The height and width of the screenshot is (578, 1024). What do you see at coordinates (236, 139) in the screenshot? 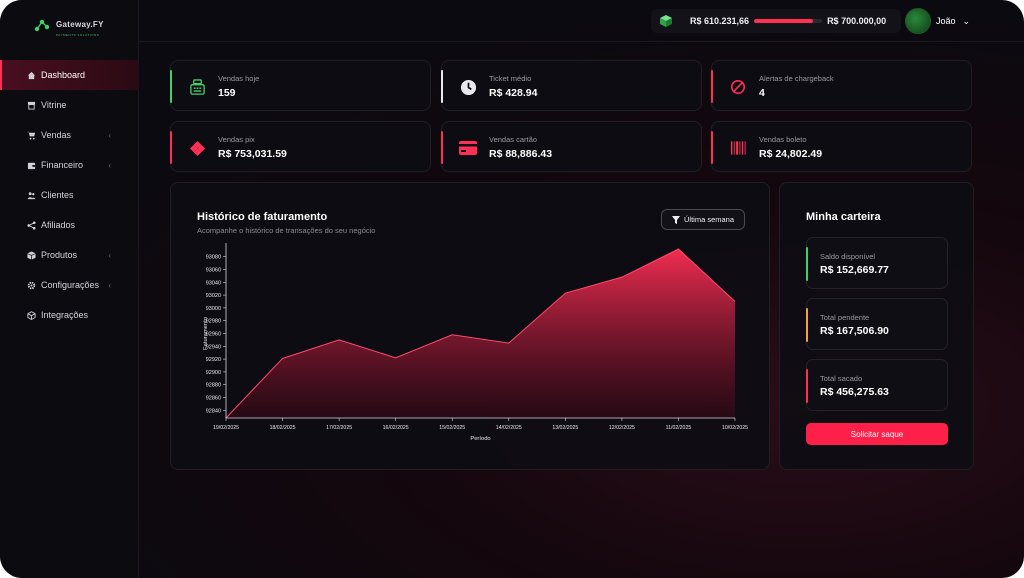
I see `stat-label: Vendas pix` at bounding box center [236, 139].